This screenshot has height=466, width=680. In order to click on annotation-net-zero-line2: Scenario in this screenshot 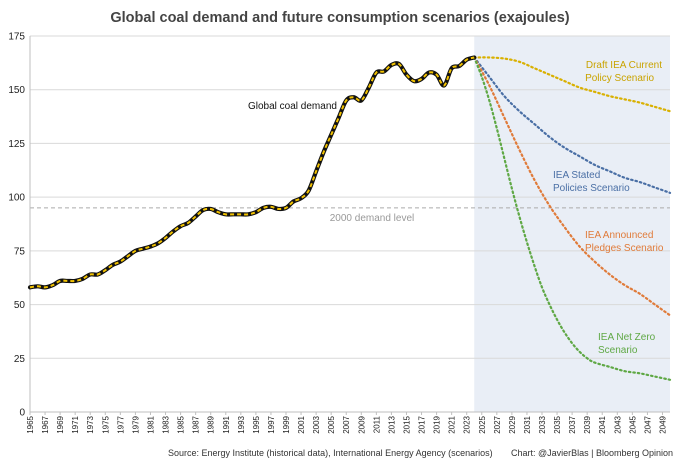, I will do `click(618, 350)`.